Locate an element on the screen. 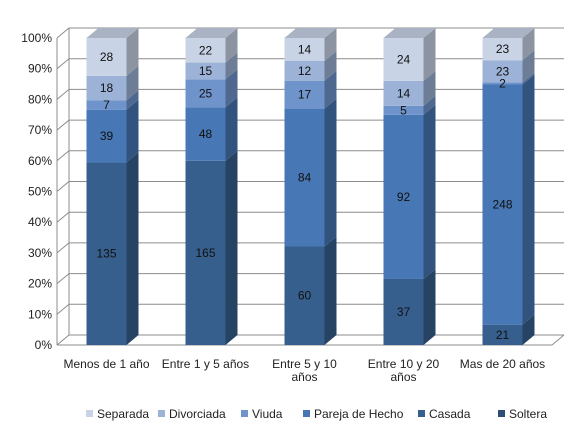 This screenshot has height=435, width=587. data-label: 22 is located at coordinates (206, 50).